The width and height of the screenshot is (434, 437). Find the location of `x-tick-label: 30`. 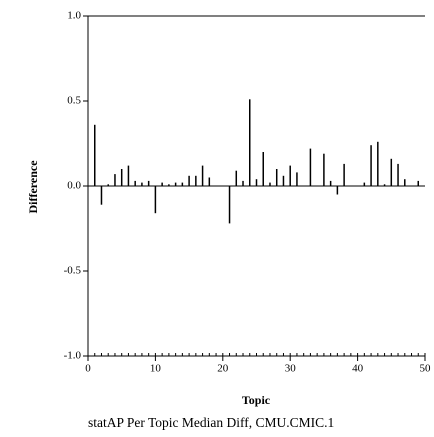

x-tick-label: 30 is located at coordinates (291, 369).